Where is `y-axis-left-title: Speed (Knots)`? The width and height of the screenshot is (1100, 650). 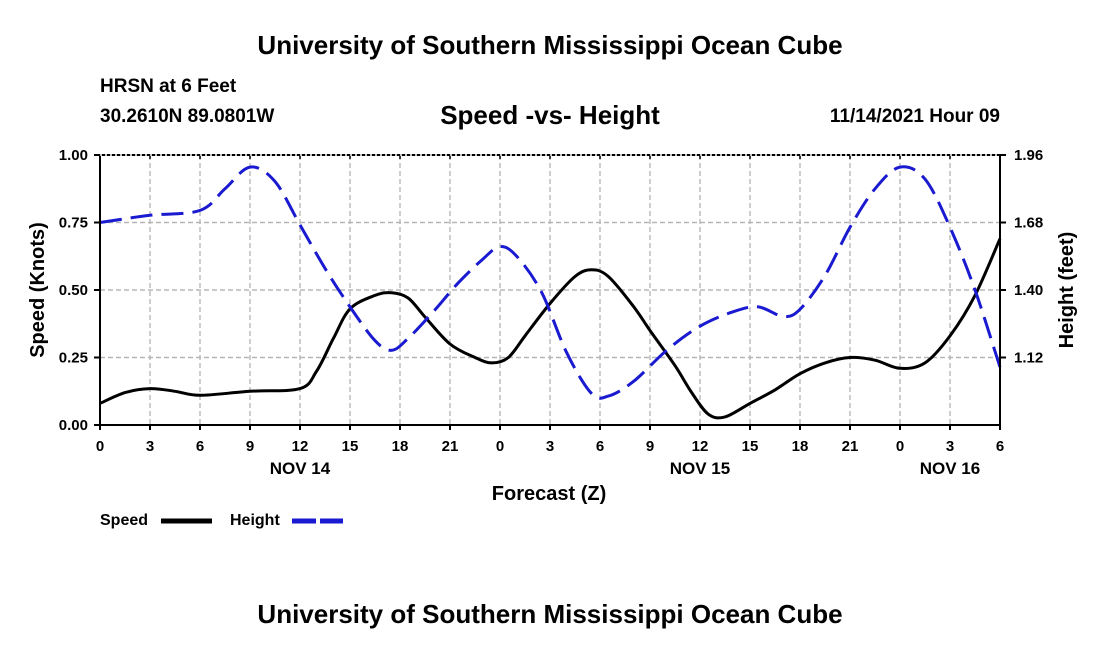
y-axis-left-title: Speed (Knots) is located at coordinates (38, 290).